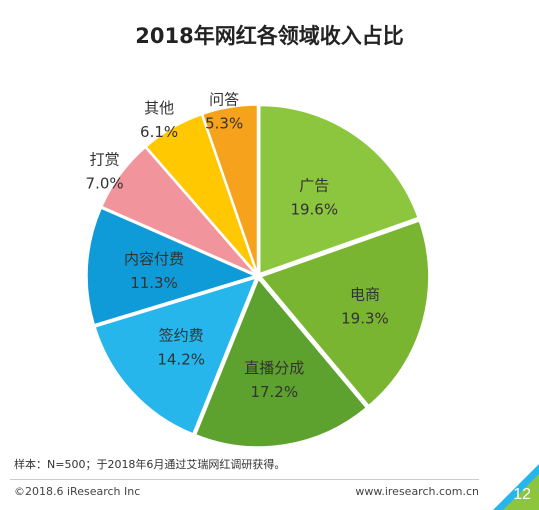 The height and width of the screenshot is (510, 539). Describe the element at coordinates (159, 108) in the screenshot. I see `slice-label-7: 其他` at that location.